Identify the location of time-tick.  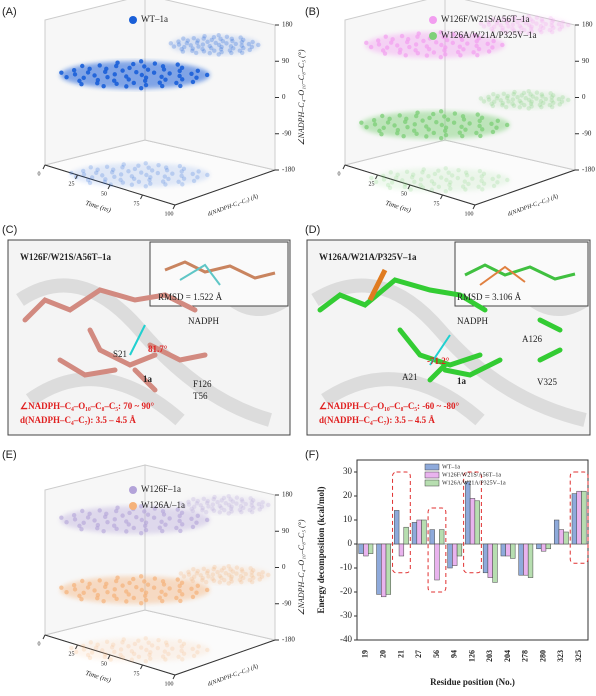
(76, 177).